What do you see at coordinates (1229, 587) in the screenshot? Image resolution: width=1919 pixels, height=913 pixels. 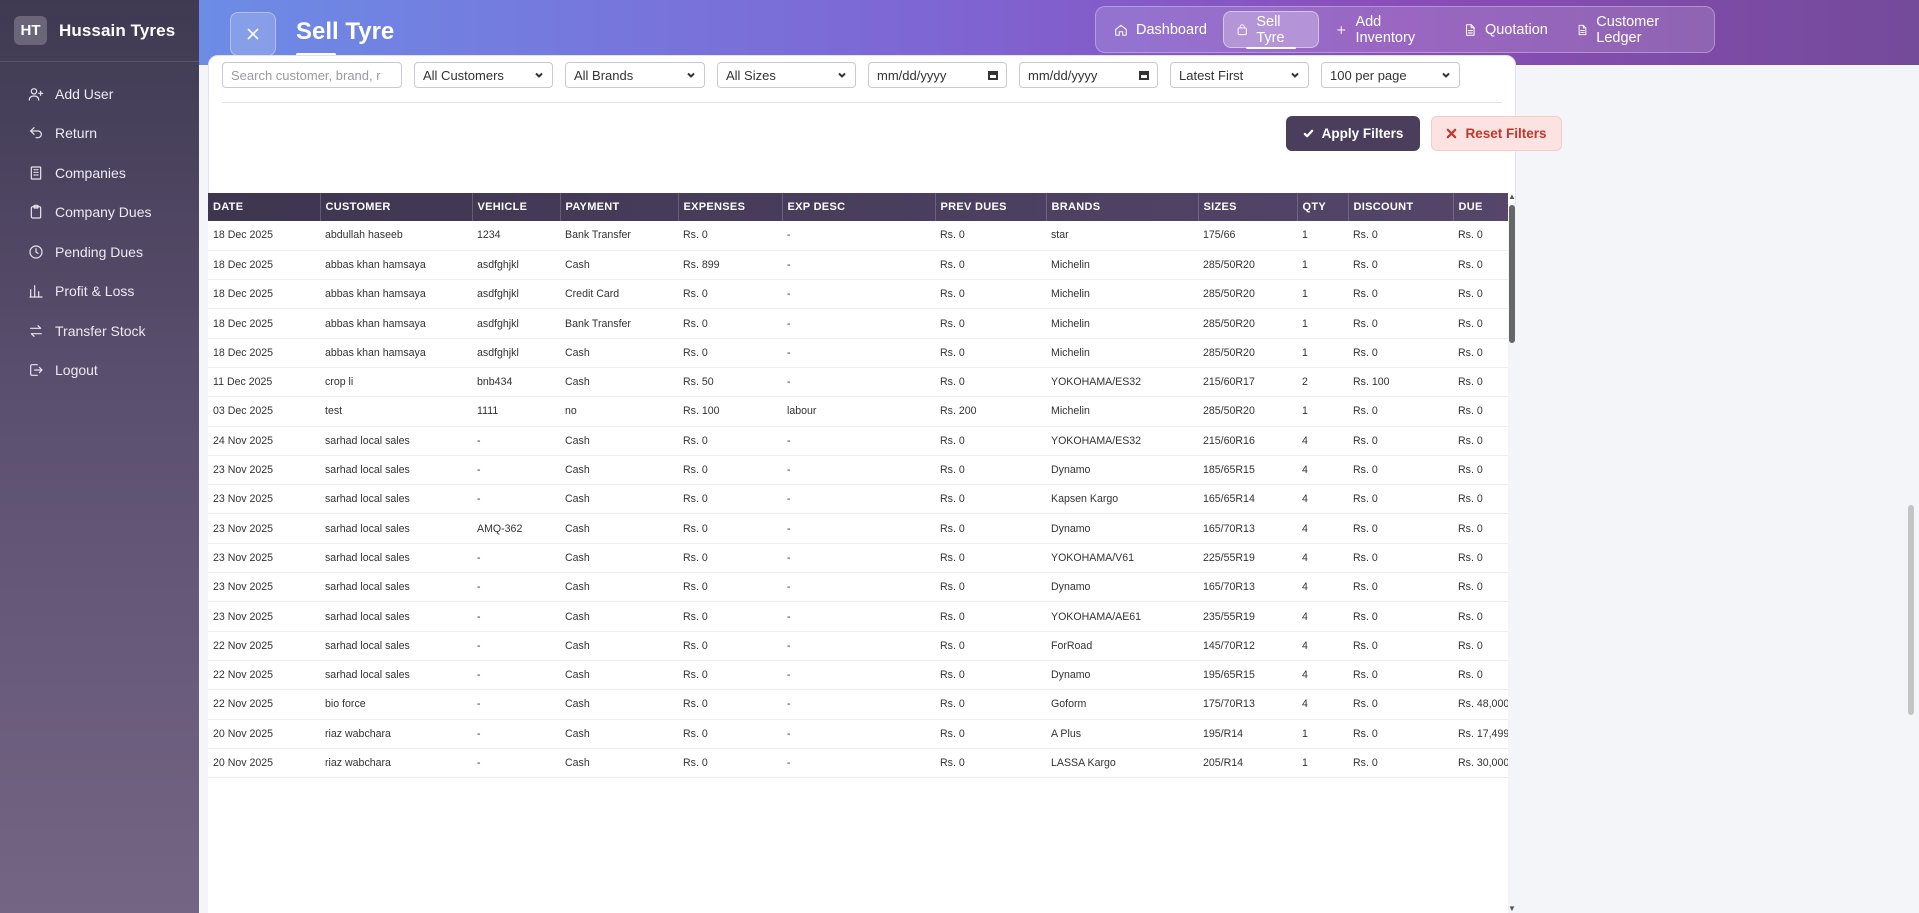 I see `cell-sizes: 165/70R13` at bounding box center [1229, 587].